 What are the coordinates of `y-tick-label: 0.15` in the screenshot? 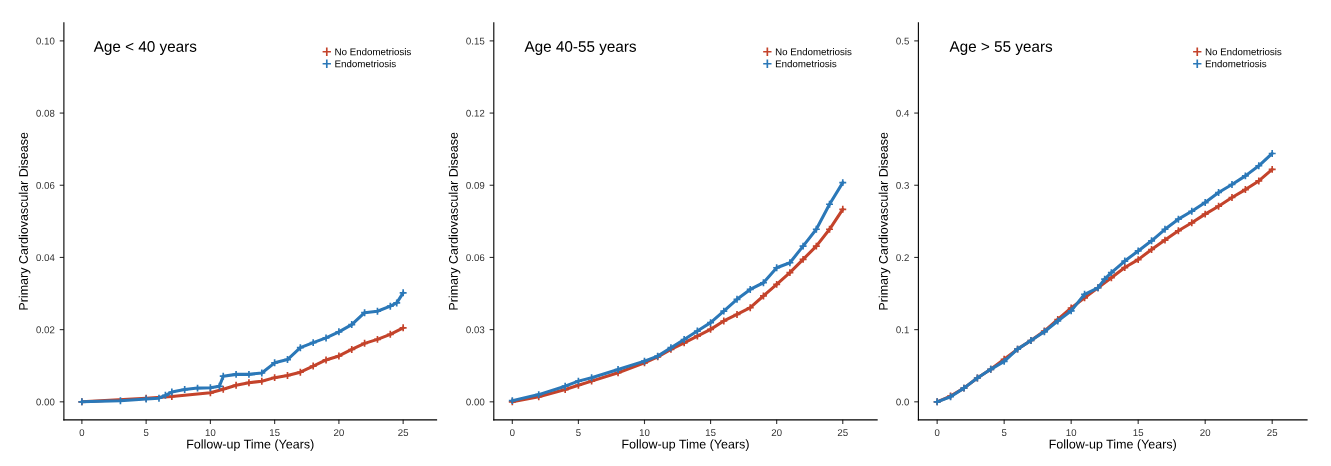 It's located at (475, 41).